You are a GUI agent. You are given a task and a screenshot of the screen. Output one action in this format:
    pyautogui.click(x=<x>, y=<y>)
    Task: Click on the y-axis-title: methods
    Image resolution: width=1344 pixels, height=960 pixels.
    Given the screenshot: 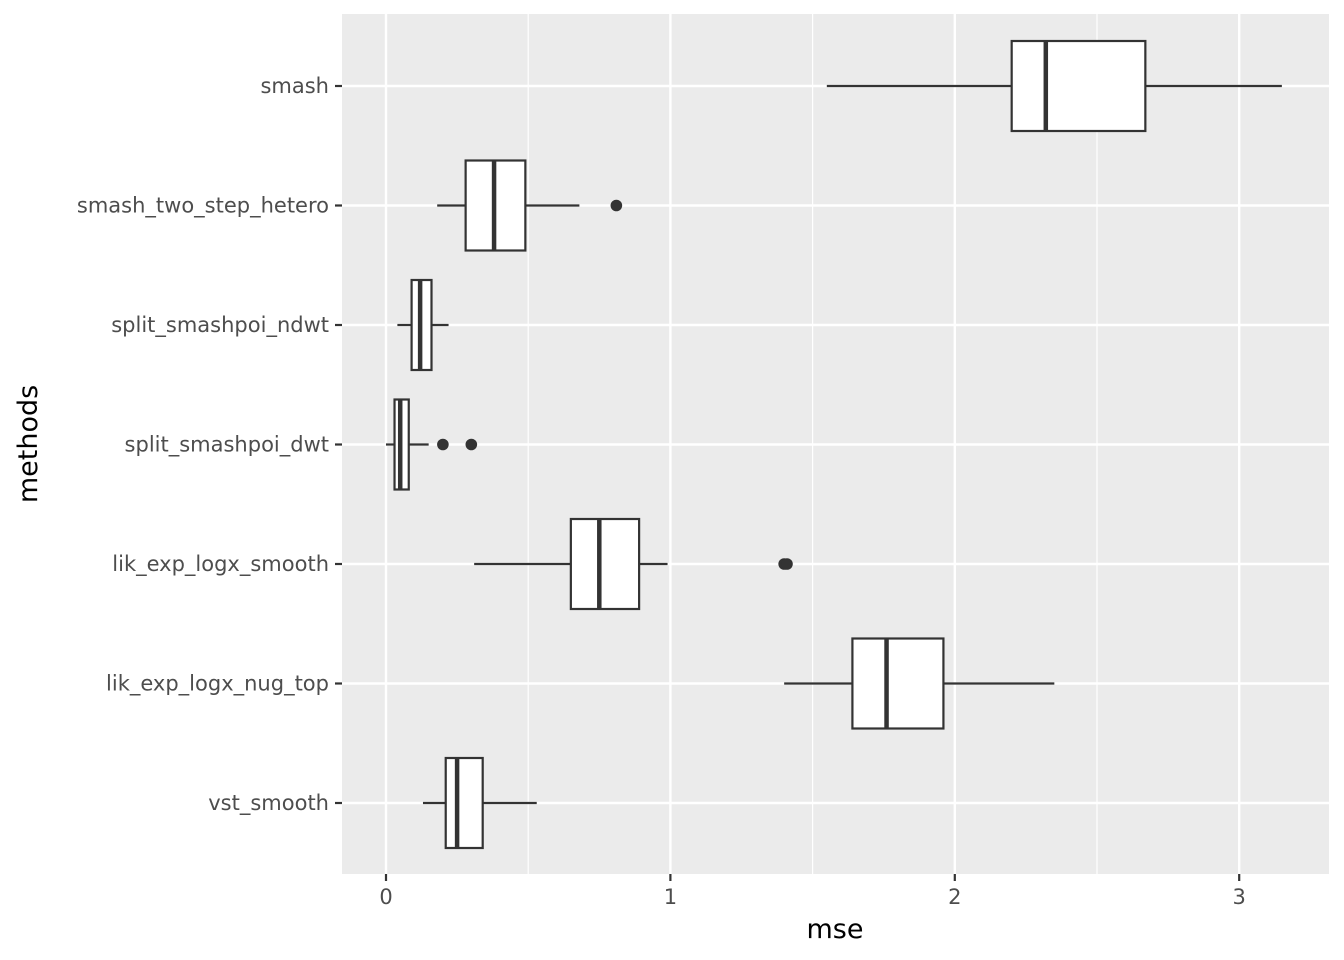 What is the action you would take?
    pyautogui.click(x=28, y=444)
    